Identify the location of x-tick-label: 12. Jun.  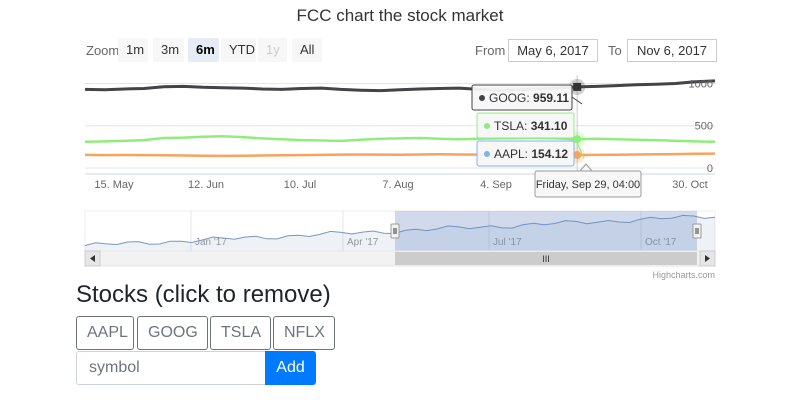
(206, 185).